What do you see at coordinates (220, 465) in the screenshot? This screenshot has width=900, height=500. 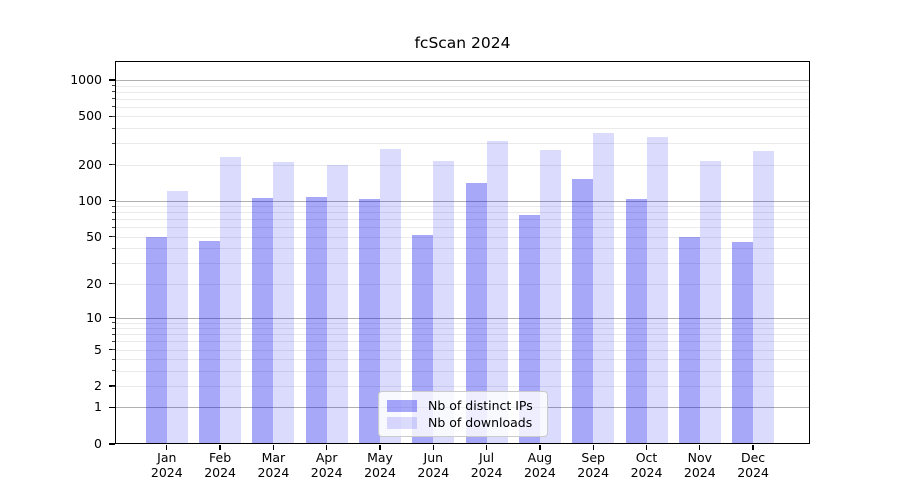 I see `x-tick-label: Feb 2024` at bounding box center [220, 465].